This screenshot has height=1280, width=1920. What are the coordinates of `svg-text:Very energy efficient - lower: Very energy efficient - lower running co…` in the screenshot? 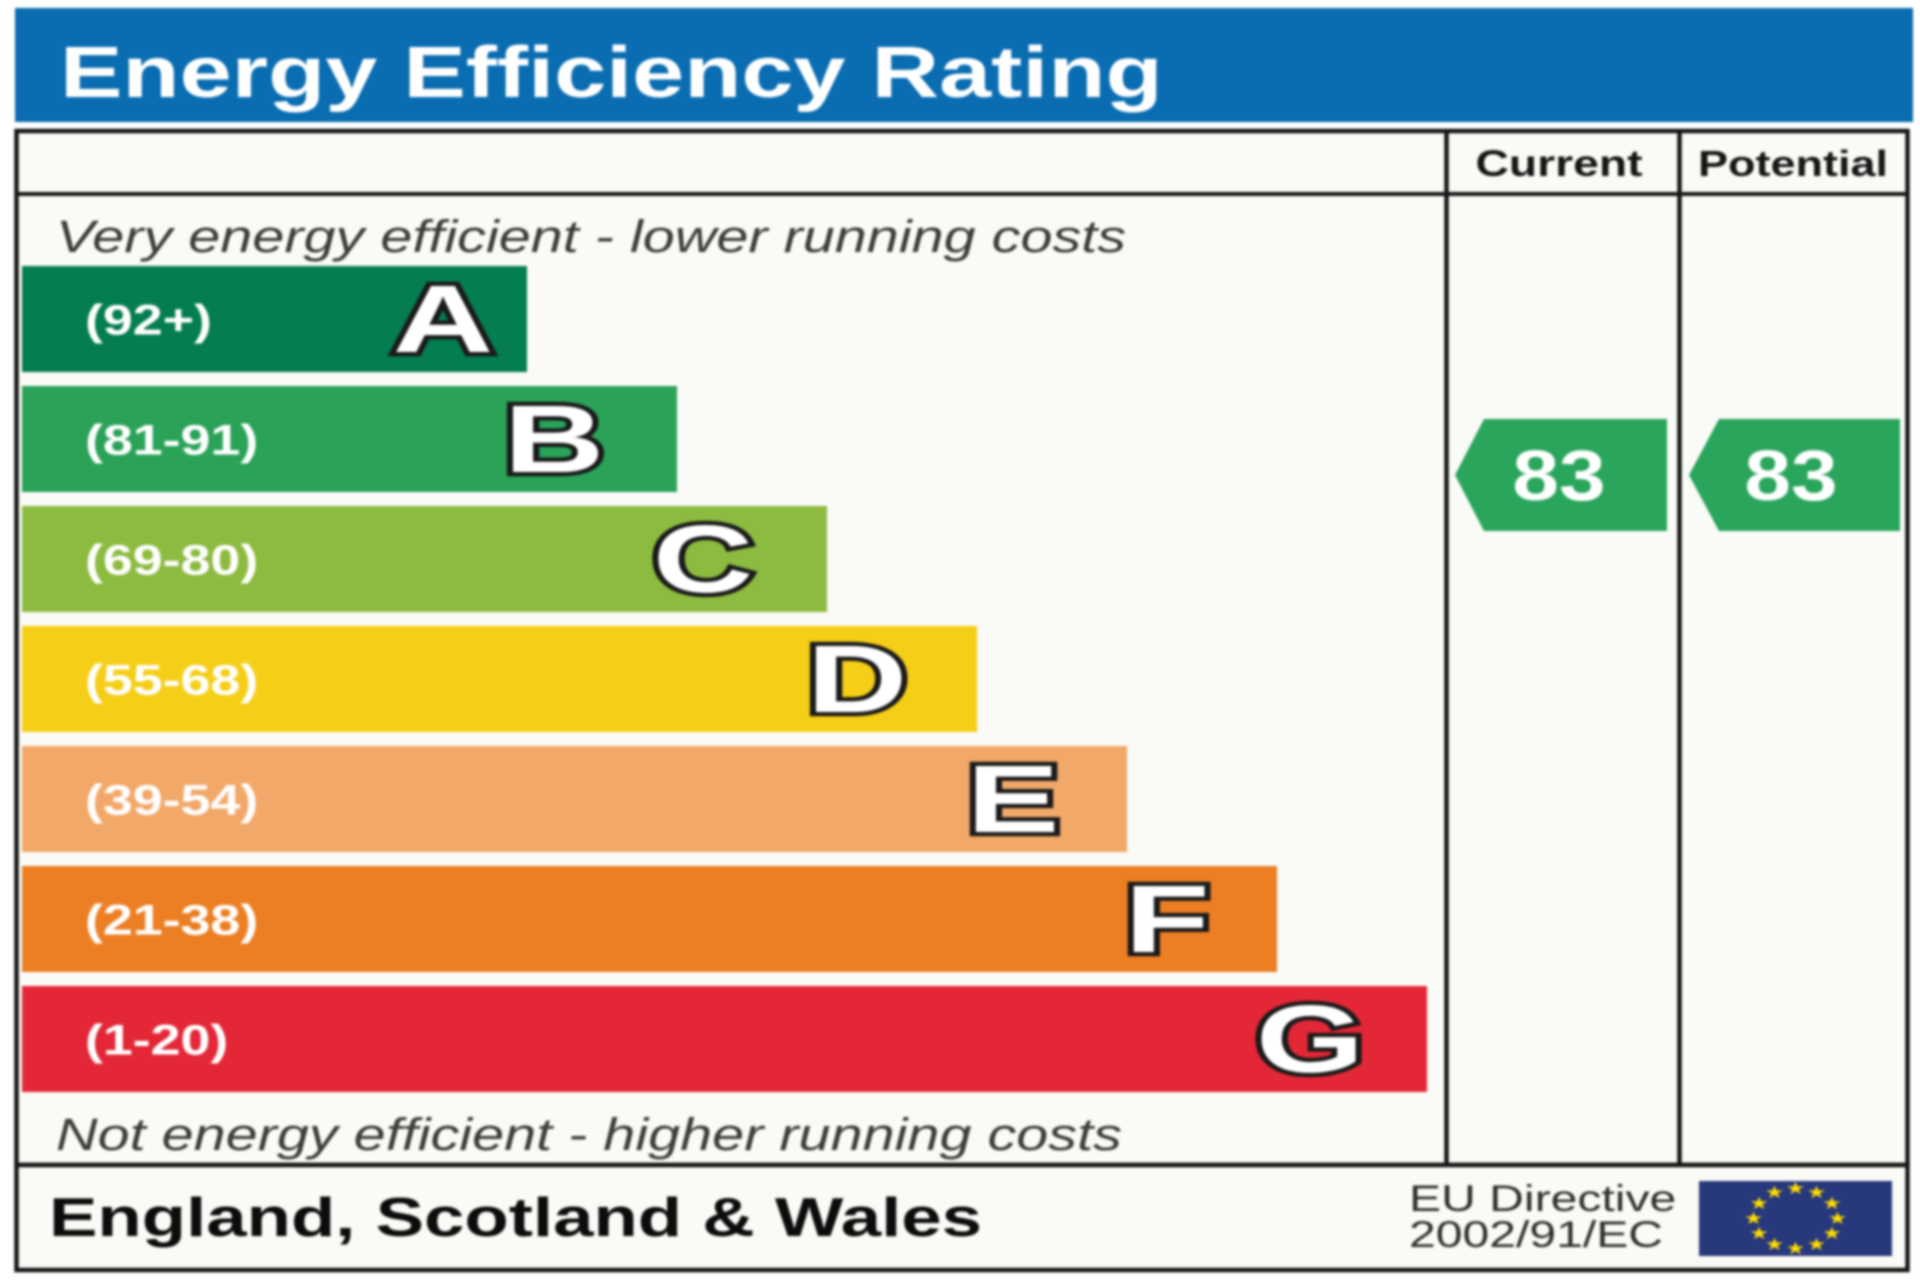 It's located at (591, 236).